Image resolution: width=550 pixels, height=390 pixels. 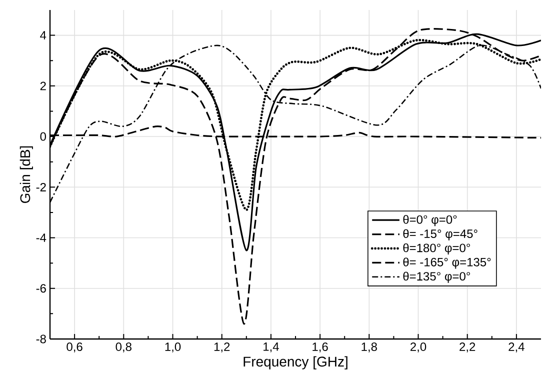 I want to click on legend-label: θ= -15° φ=45°, so click(x=440, y=234).